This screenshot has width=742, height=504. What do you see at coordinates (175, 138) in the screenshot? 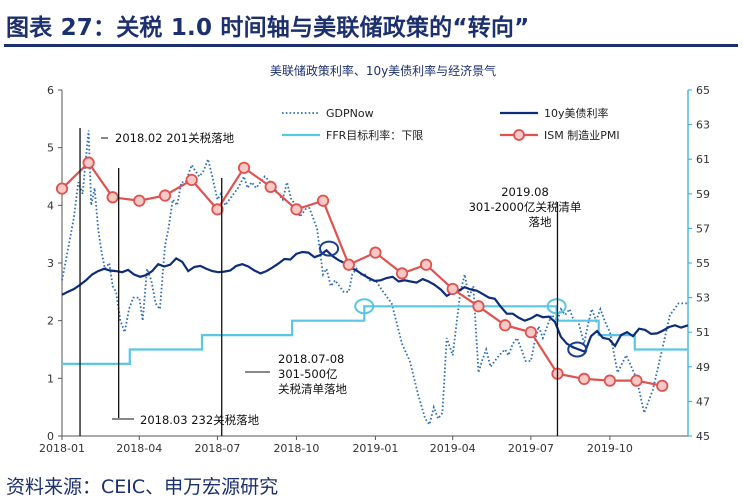
I see `event-marker-label: 2018.02 201关税落地` at bounding box center [175, 138].